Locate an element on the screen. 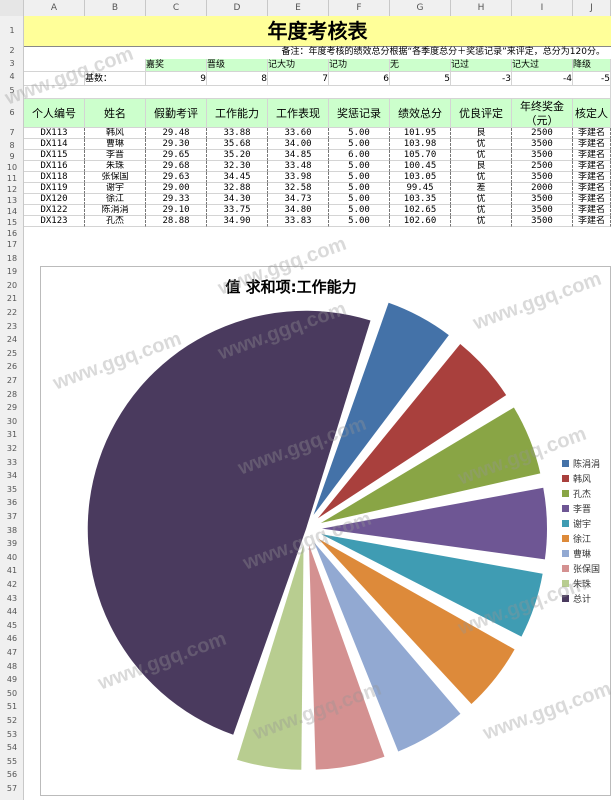  data-cell: 34.00 is located at coordinates (298, 144).